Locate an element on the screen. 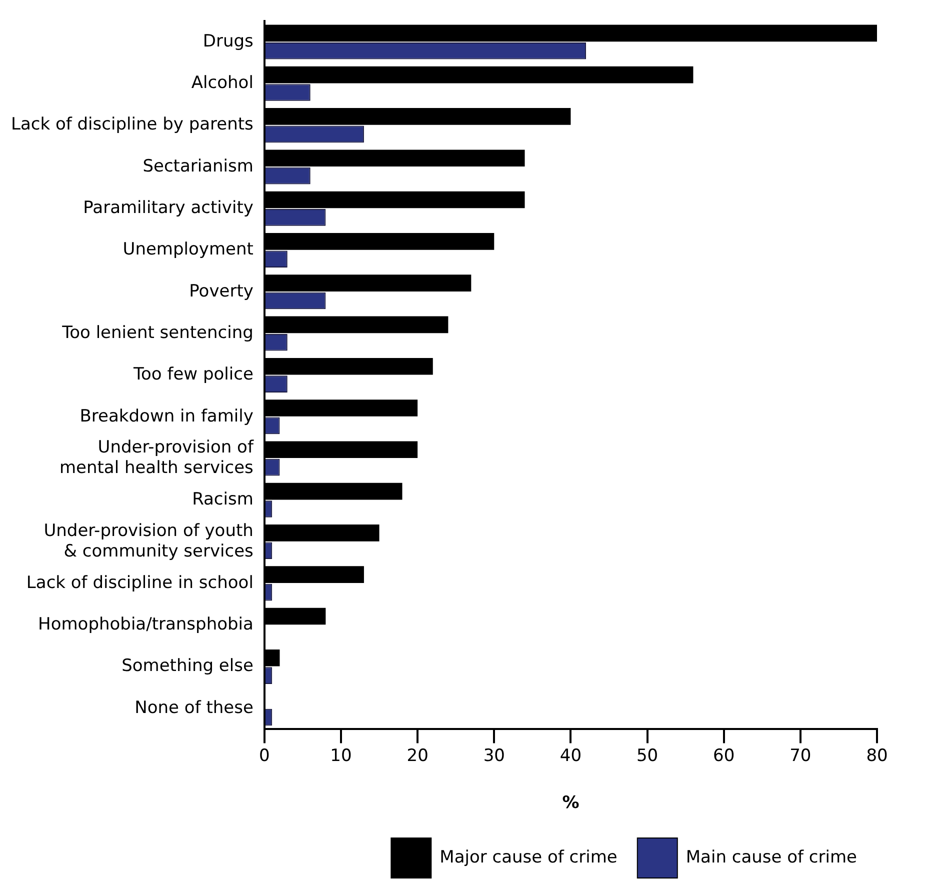  x-tick-label: 0 is located at coordinates (264, 756).